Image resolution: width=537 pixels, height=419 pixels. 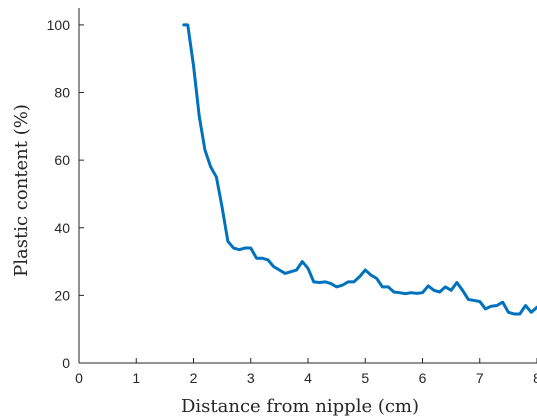 What do you see at coordinates (480, 378) in the screenshot?
I see `x-tick-label: 7` at bounding box center [480, 378].